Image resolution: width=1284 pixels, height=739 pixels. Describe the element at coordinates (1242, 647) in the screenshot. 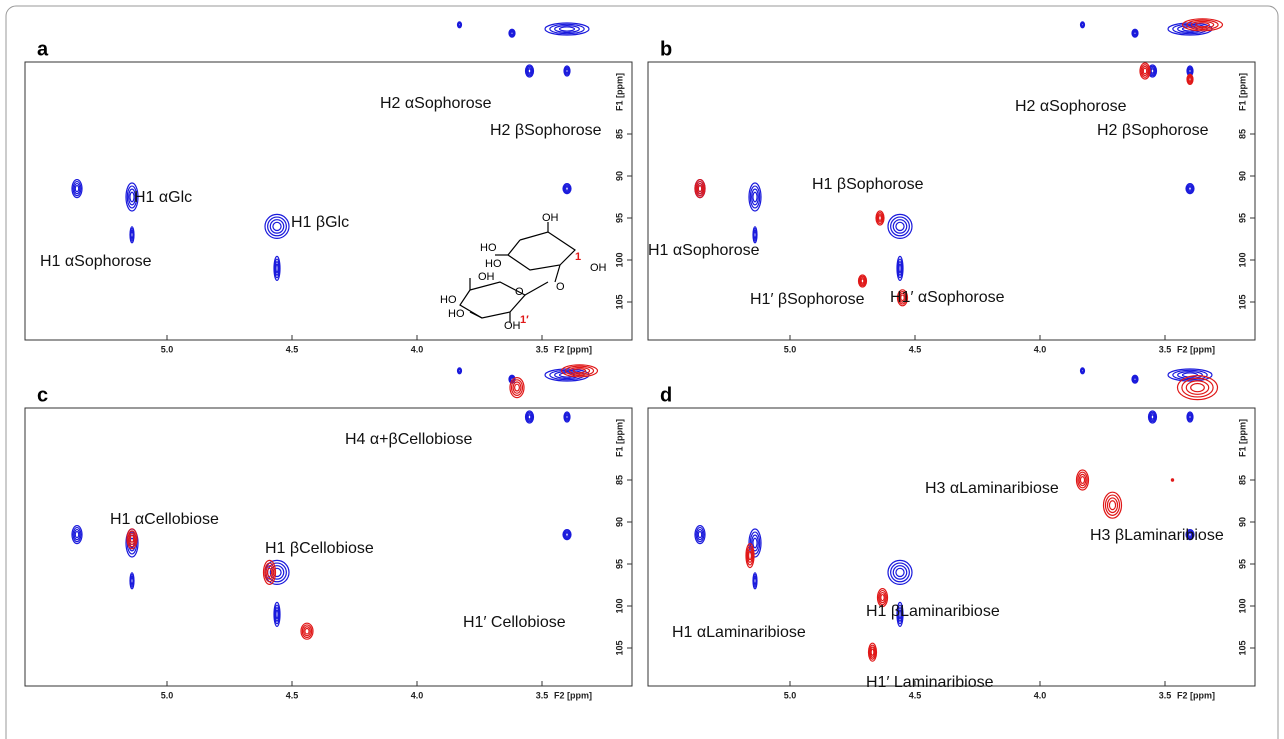

I see `y-tick-label: 105` at that location.